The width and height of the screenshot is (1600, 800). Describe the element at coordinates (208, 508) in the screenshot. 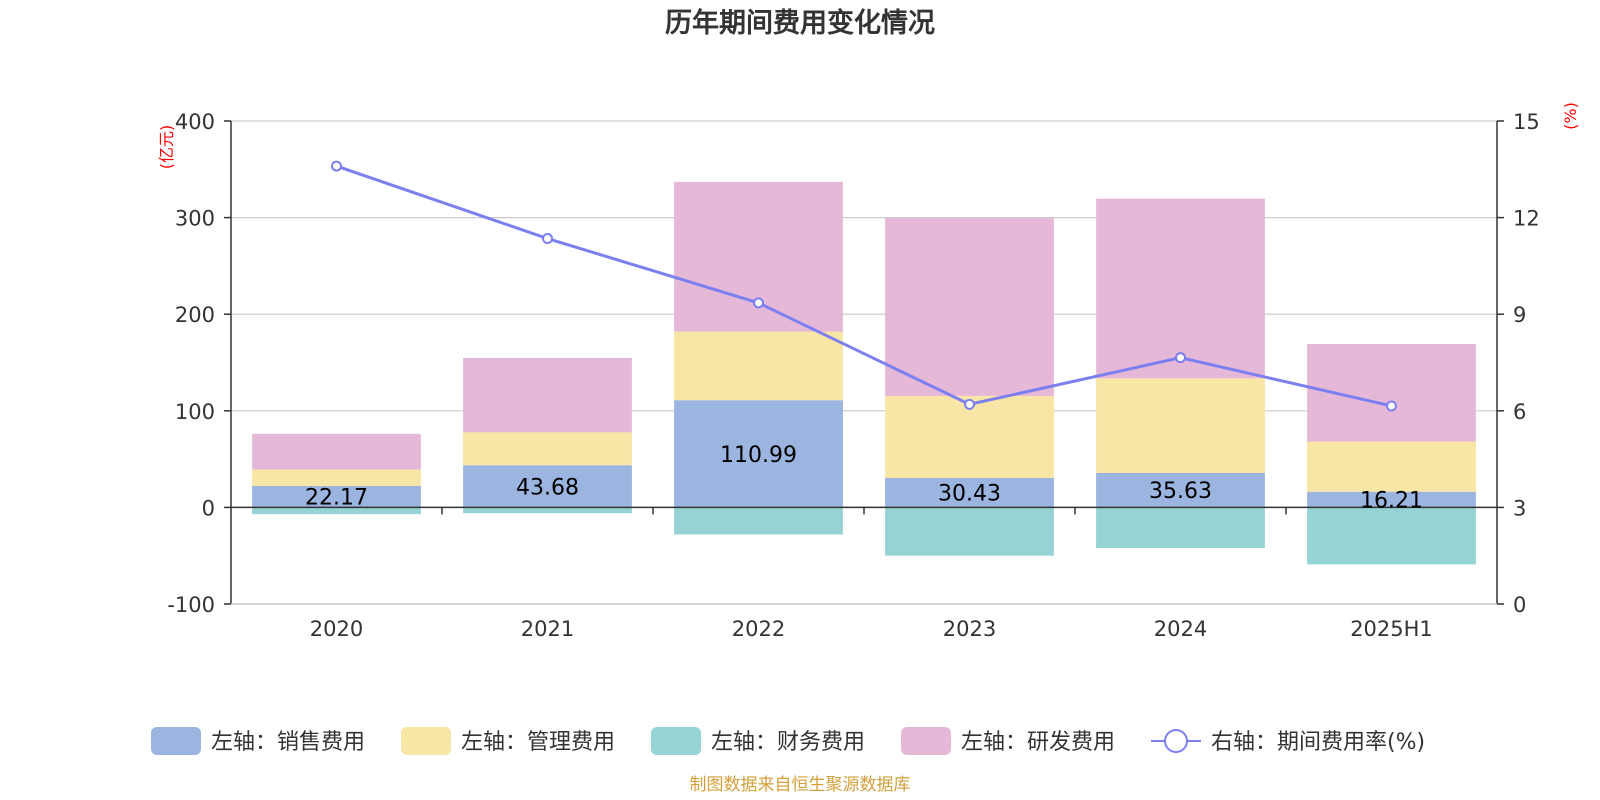

I see `left-tick-label: 0` at that location.